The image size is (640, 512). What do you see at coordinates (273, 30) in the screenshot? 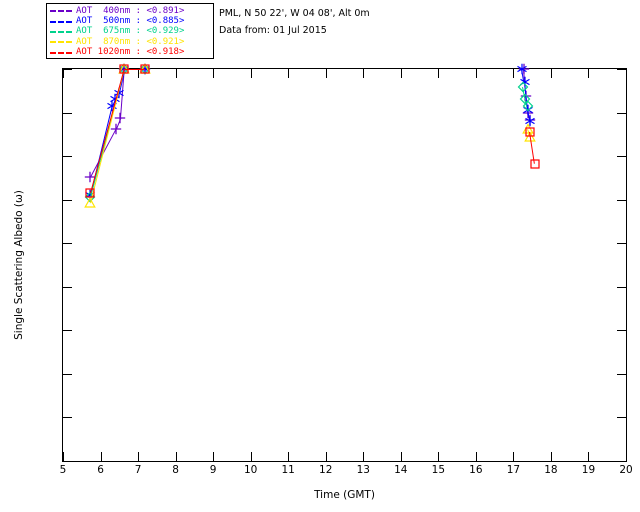
I see `data-date-line: Data from: 01 Jul 2015` at bounding box center [273, 30].